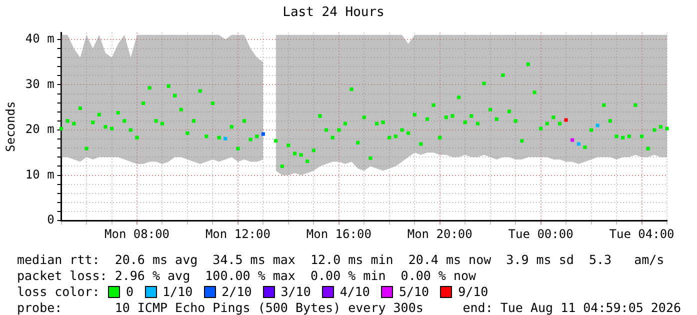  I want to click on legend-label: 9/10, so click(473, 291).